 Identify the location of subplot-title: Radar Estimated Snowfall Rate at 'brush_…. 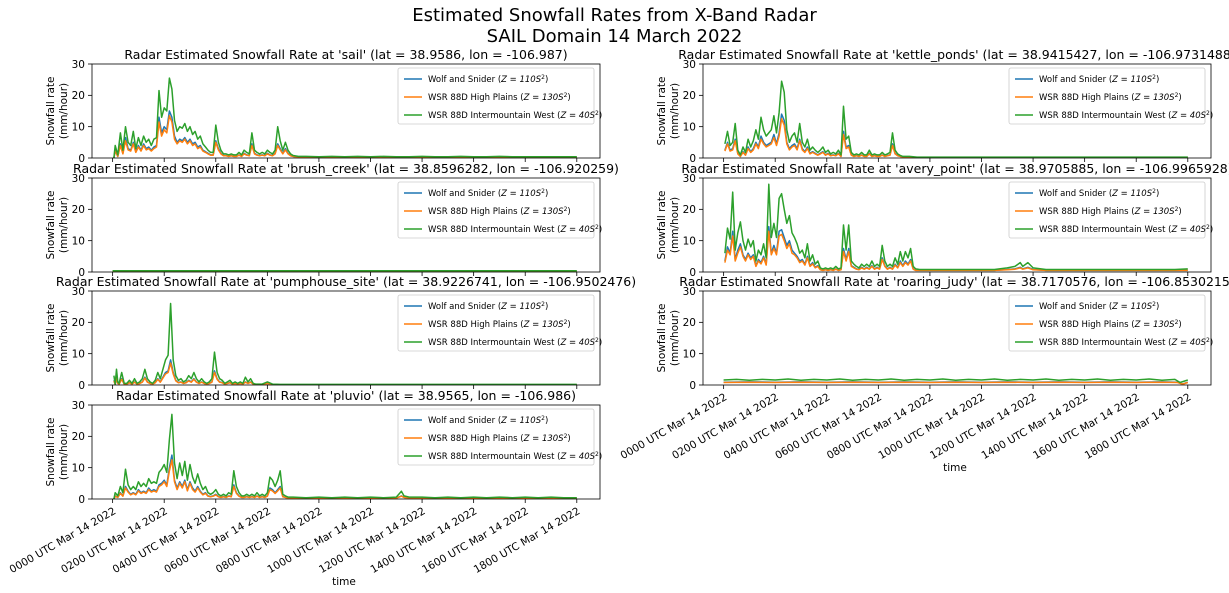
(346, 168).